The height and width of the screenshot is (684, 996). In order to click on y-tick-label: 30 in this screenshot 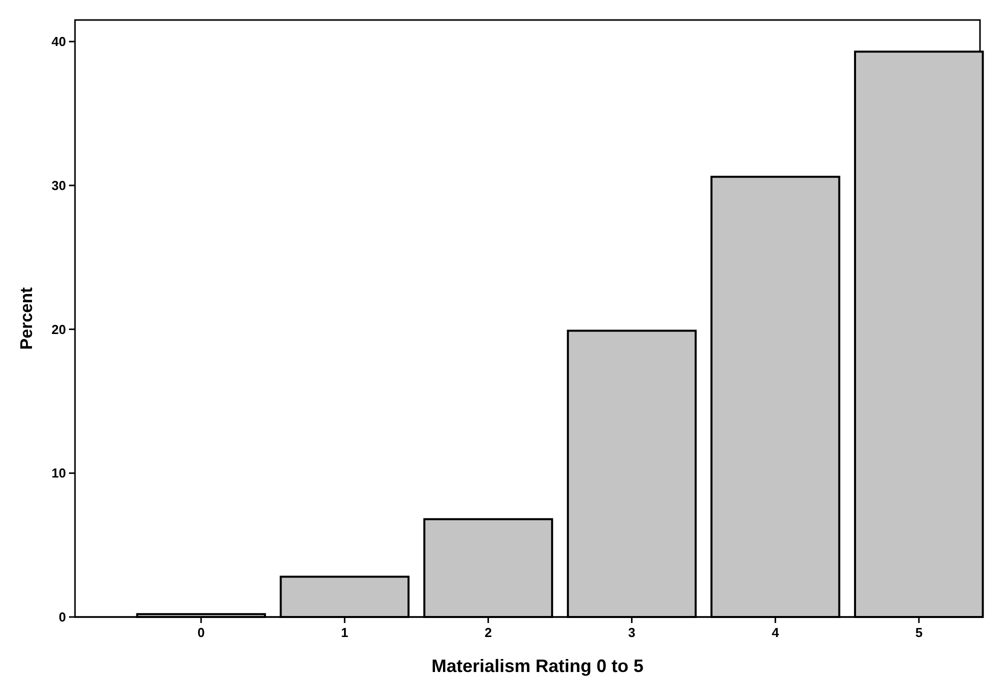, I will do `click(59, 185)`.